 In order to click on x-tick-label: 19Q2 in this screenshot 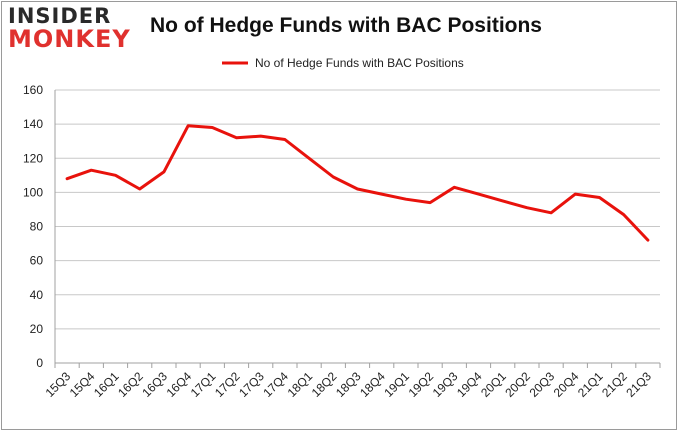, I will do `click(421, 384)`.